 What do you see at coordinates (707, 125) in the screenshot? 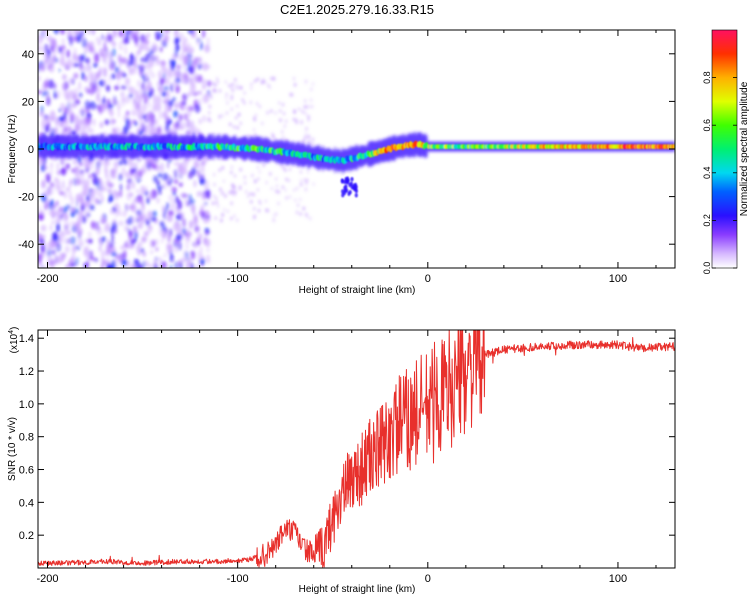
I see `colorbar-tick-label: 0.6` at bounding box center [707, 125].